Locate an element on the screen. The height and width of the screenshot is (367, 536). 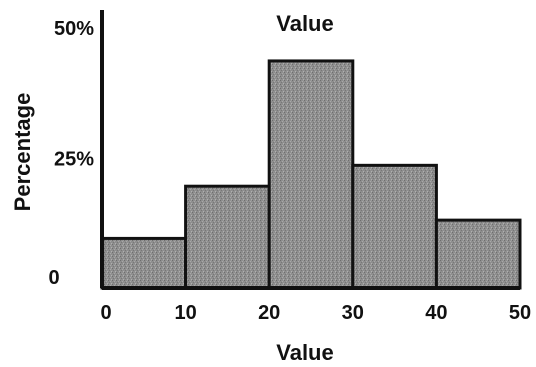
x-tick-label: 10 is located at coordinates (185, 313).